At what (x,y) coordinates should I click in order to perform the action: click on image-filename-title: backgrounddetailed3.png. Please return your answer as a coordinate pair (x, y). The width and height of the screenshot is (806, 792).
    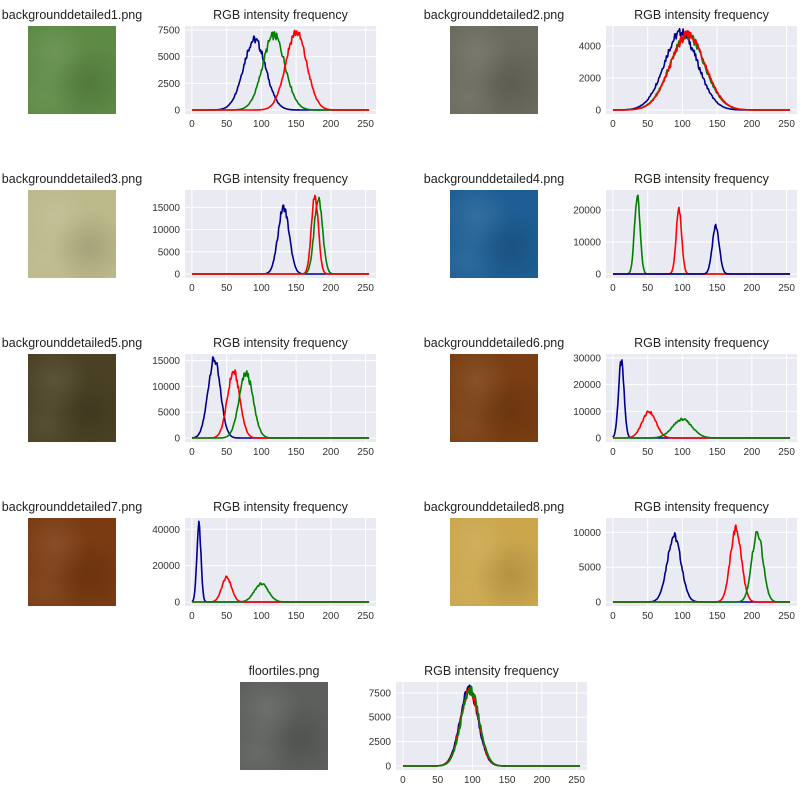
    Looking at the image, I should click on (72, 179).